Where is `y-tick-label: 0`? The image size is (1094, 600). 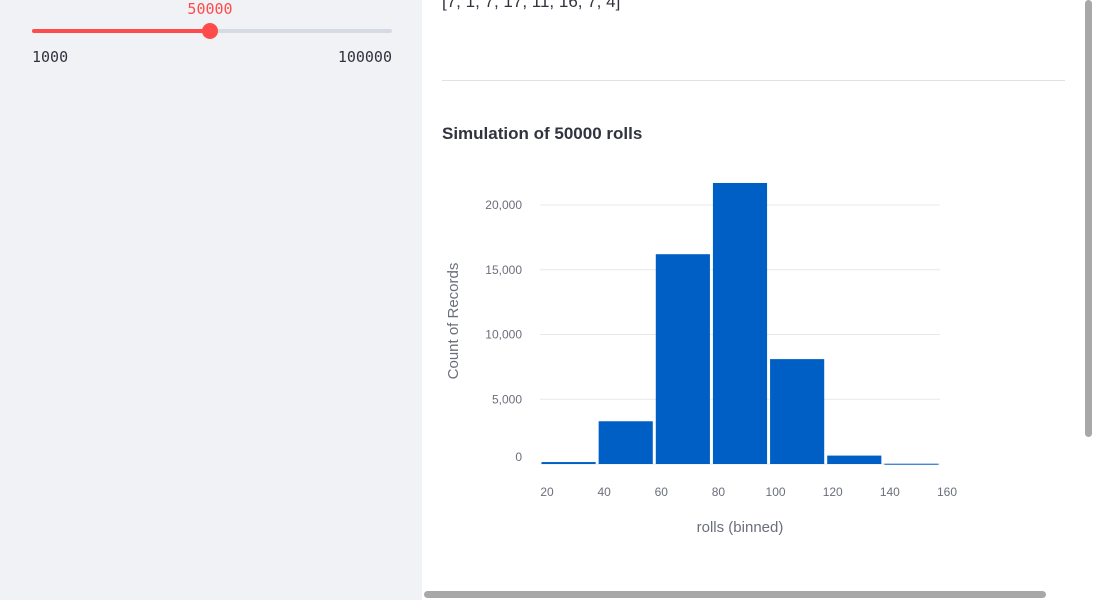 y-tick-label: 0 is located at coordinates (518, 457).